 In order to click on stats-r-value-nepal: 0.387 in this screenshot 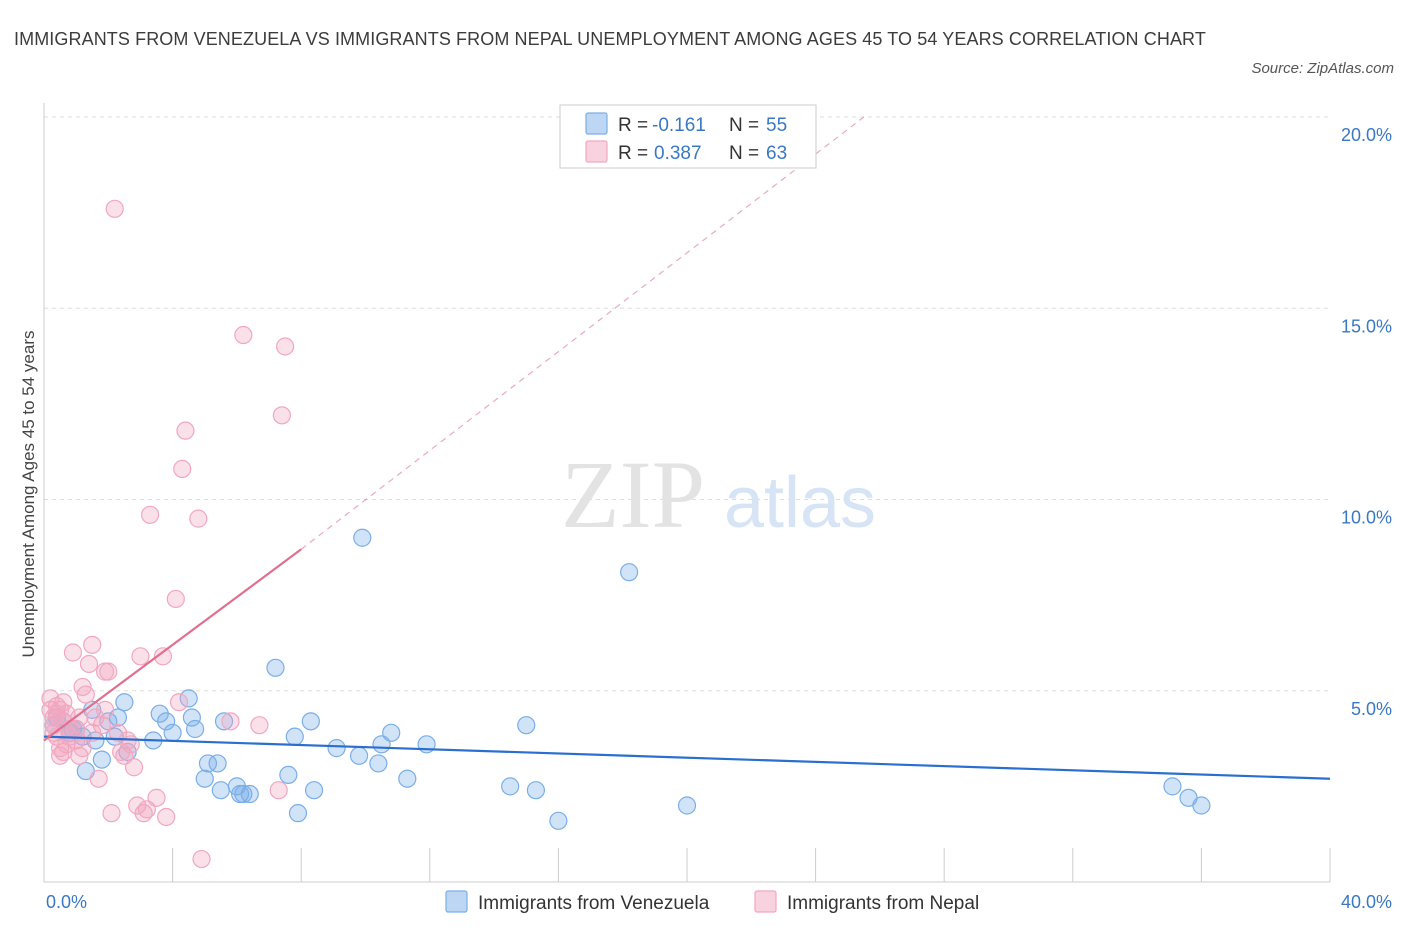, I will do `click(678, 153)`.